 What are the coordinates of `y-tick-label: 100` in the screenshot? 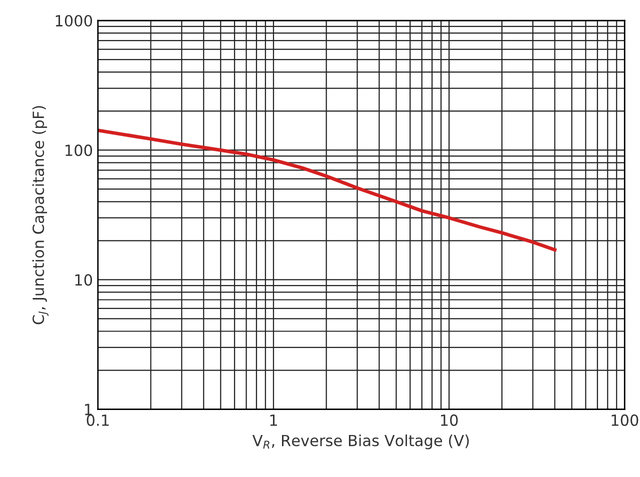 It's located at (79, 150).